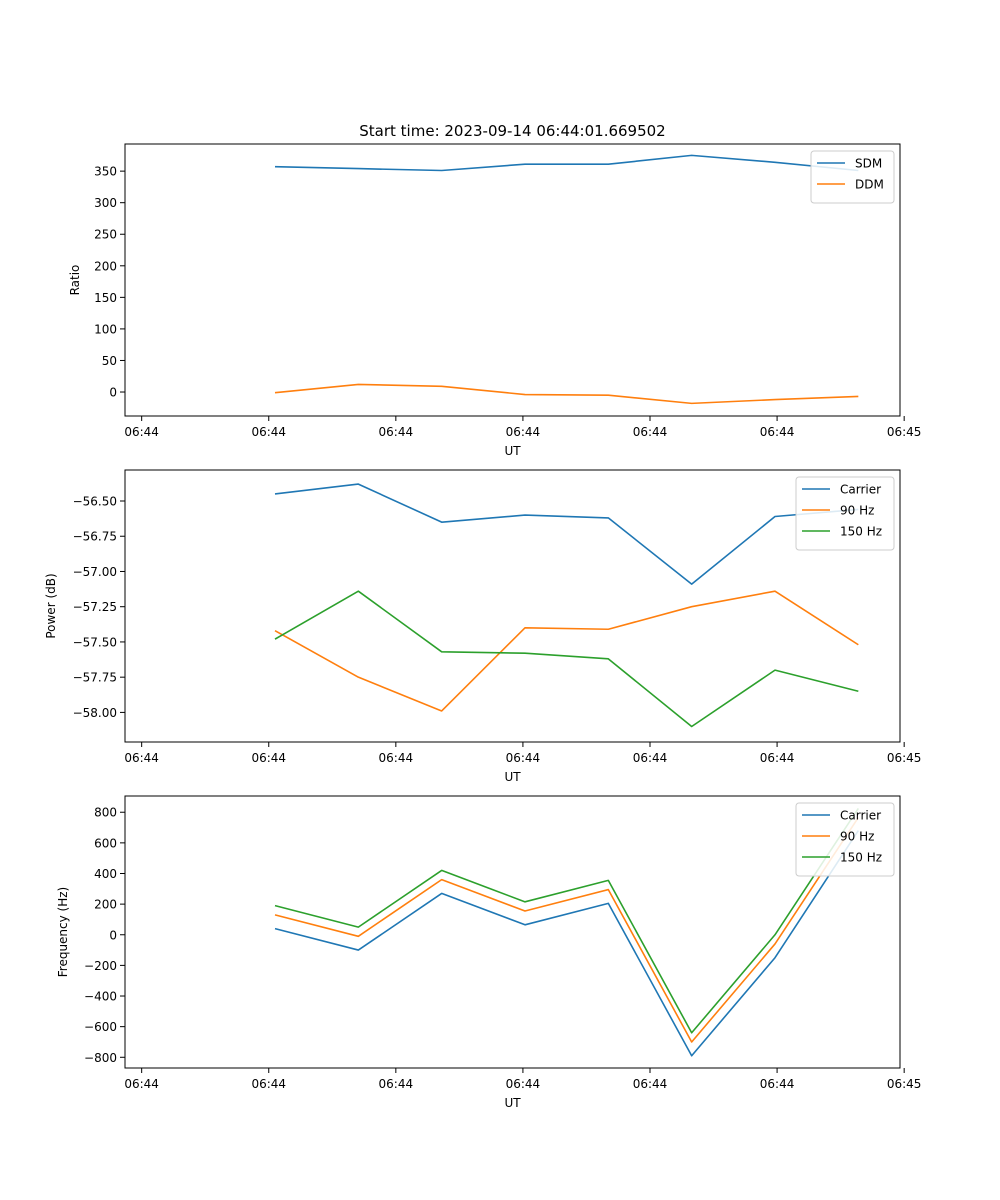  I want to click on y-tick-label: 600, so click(105, 843).